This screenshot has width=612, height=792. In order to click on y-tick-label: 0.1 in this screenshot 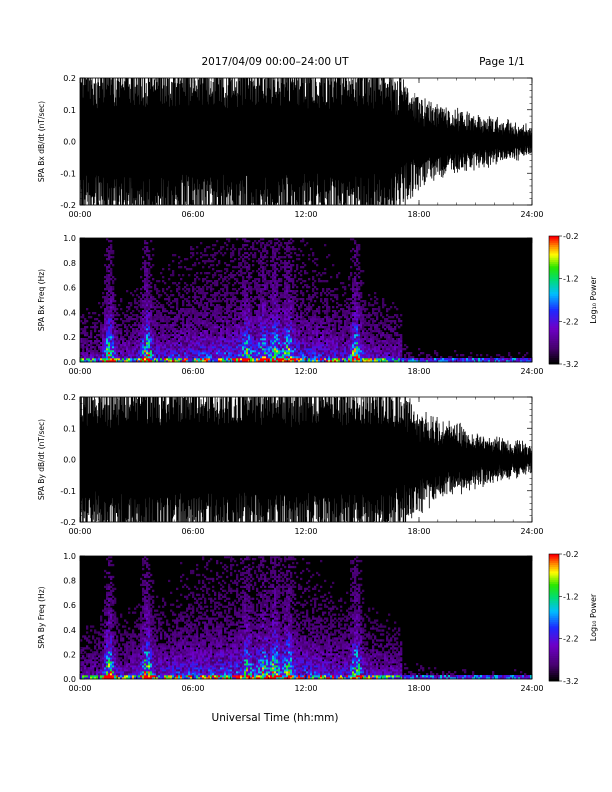, I will do `click(69, 110)`.